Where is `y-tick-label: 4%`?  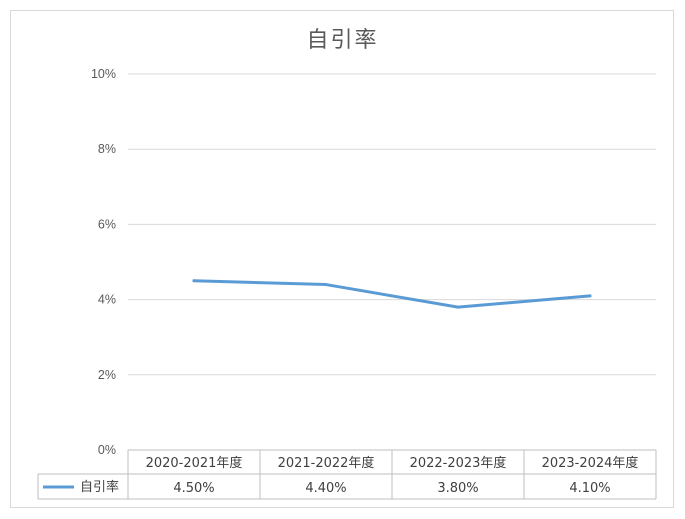 y-tick-label: 4% is located at coordinates (107, 300).